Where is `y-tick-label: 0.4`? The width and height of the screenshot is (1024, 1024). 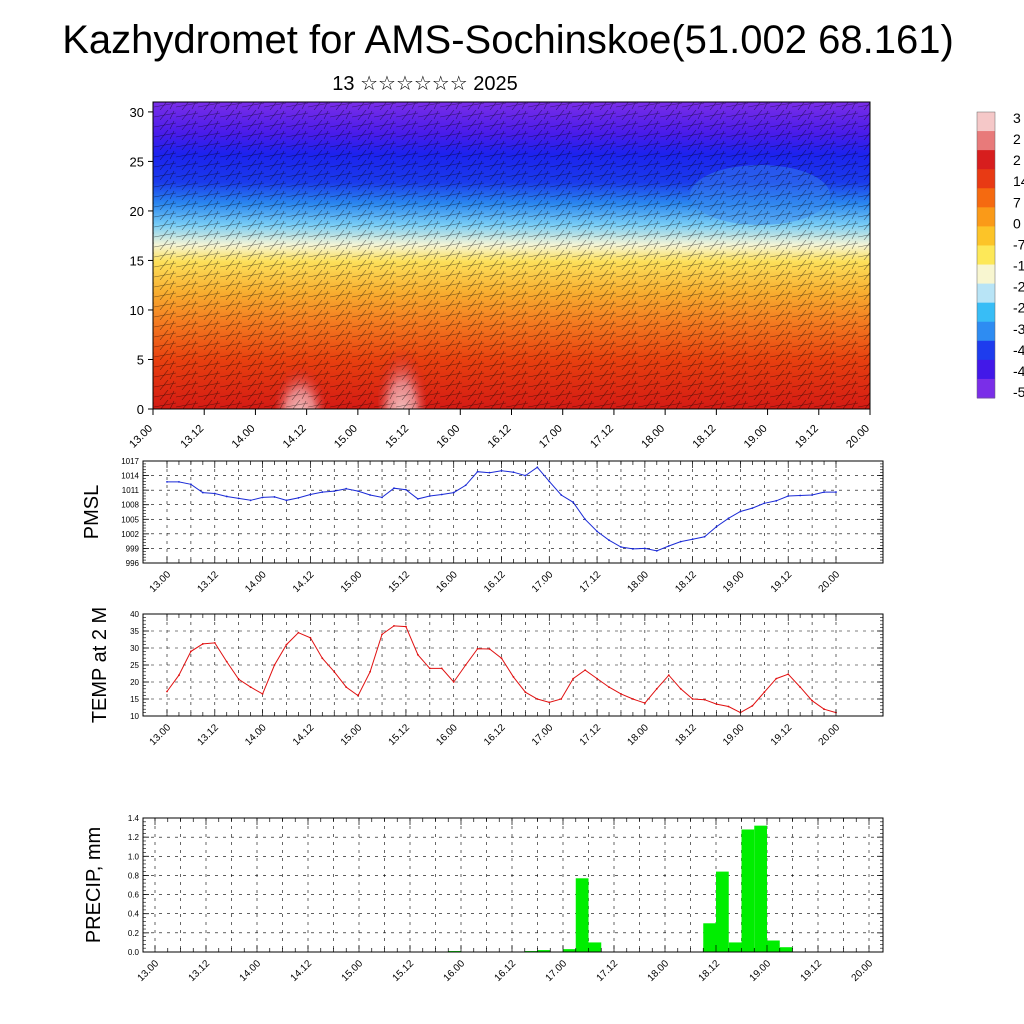
y-tick-label: 0.4 is located at coordinates (134, 914).